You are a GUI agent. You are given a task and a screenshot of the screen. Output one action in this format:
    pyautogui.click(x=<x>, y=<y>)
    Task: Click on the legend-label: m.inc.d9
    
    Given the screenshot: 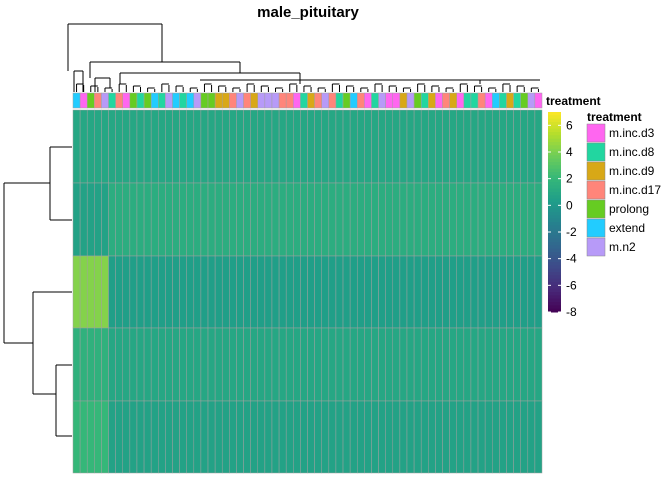 What is the action you would take?
    pyautogui.click(x=632, y=171)
    